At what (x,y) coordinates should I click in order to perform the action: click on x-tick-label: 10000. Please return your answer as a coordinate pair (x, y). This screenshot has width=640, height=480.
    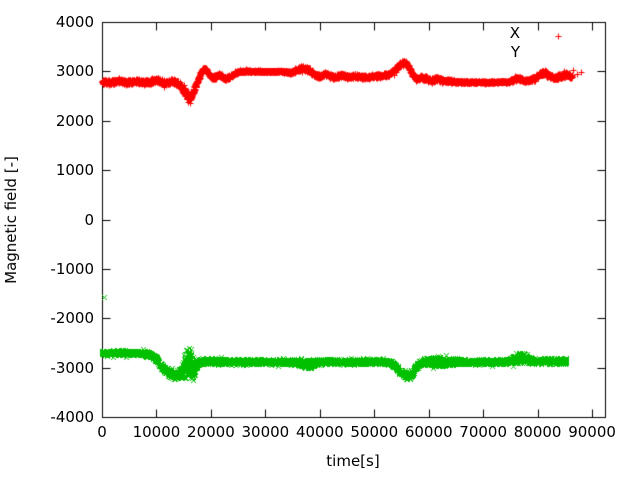
    Looking at the image, I should click on (156, 432).